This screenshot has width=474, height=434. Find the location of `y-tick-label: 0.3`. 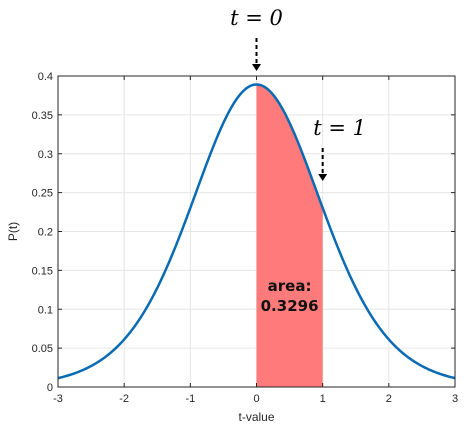

y-tick-label: 0.3 is located at coordinates (45, 155).